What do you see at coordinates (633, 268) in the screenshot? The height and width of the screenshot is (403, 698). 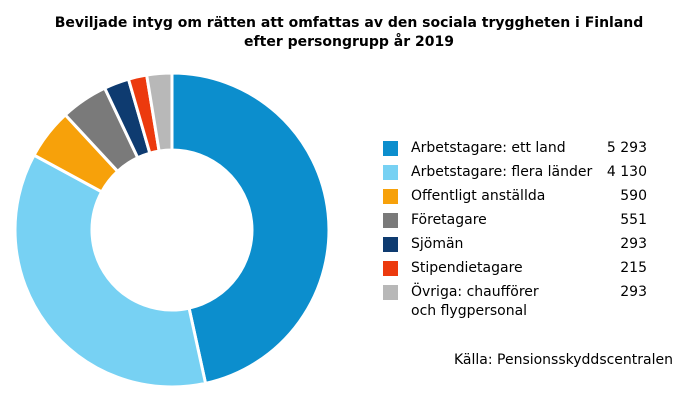 I see `legend-value: 215` at bounding box center [633, 268].